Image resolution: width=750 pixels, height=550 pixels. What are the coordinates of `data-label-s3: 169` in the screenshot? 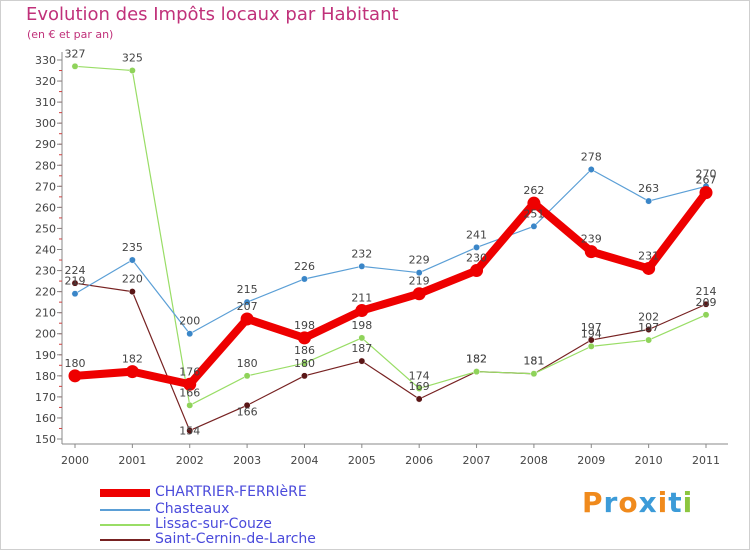 It's located at (419, 386).